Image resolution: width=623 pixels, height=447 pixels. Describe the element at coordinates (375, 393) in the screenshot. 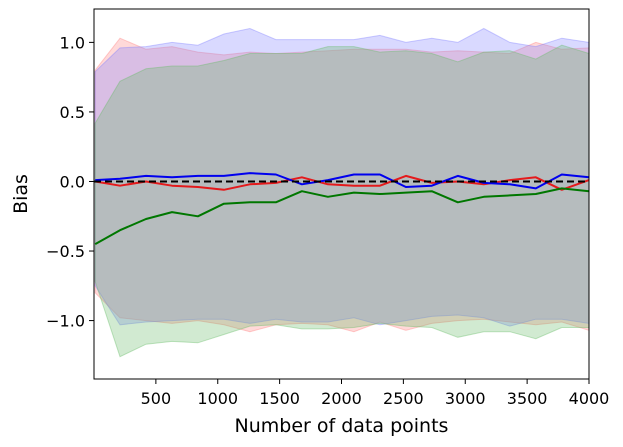

I see `x-axis-ticks: 500 1000 1500 2000 2500 3000 3500 4000` at that location.